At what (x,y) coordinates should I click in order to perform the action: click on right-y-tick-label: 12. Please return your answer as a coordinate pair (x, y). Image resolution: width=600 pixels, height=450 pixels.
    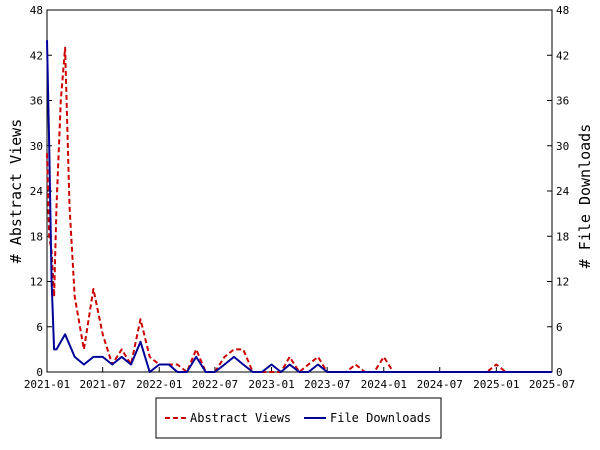
    Looking at the image, I should click on (562, 282).